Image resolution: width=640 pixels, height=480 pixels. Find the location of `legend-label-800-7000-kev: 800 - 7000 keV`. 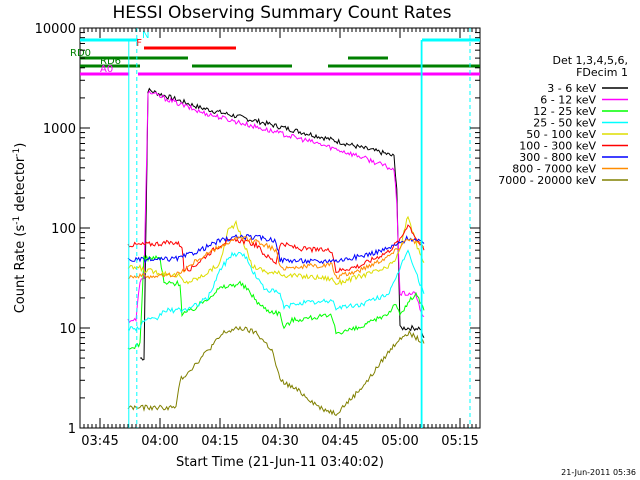

legend-label-800-7000-kev: 800 - 7000 keV is located at coordinates (554, 169).